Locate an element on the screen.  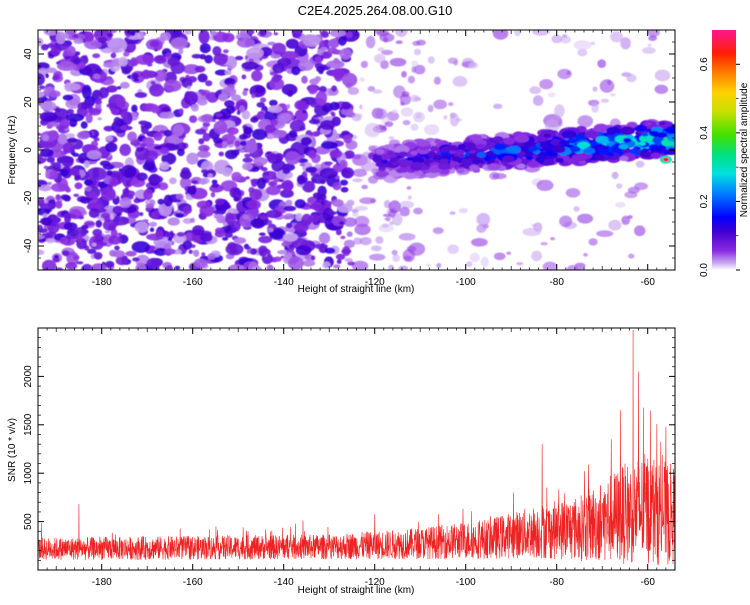
snr-xtick-label: -160 is located at coordinates (193, 582).